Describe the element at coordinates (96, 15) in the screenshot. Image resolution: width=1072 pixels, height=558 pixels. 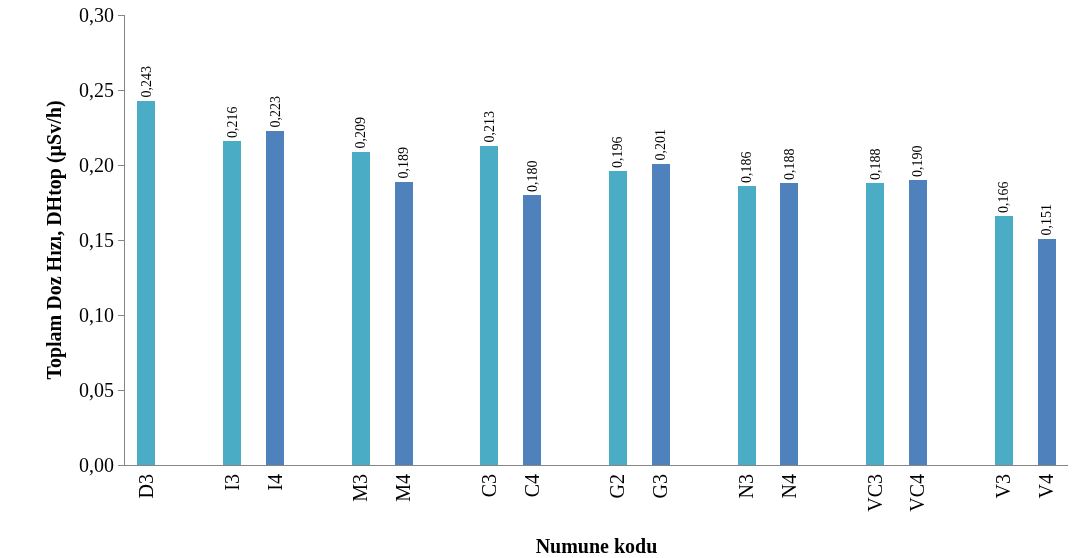
I see `y-tick-label: 0,30` at that location.